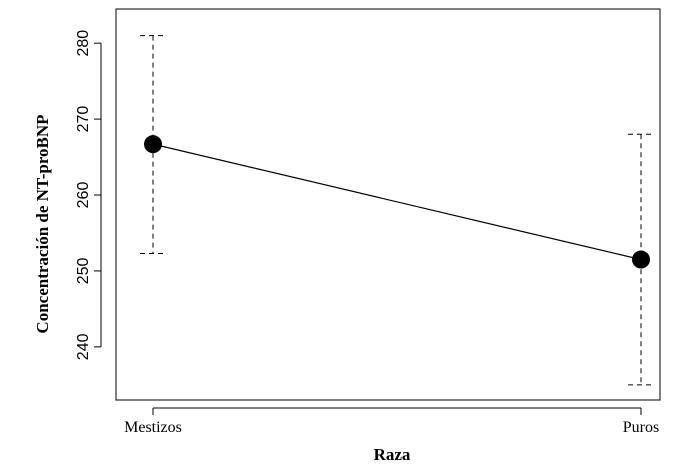  What do you see at coordinates (153, 427) in the screenshot?
I see `x-tick-label: Mestizos` at bounding box center [153, 427].